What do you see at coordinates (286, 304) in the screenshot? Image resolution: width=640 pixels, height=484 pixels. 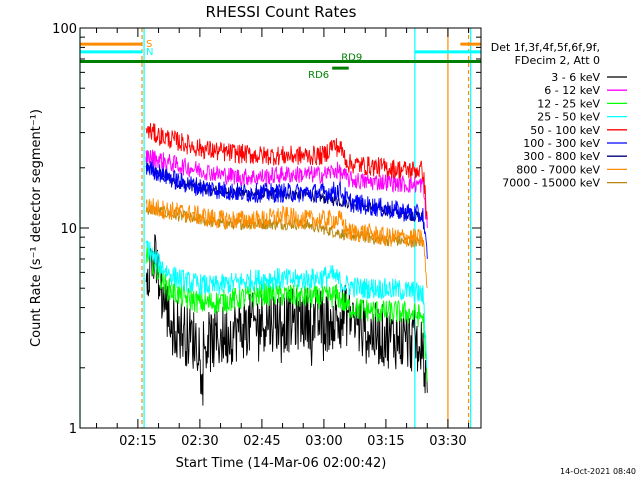 I see `series-line-25-50-kev` at bounding box center [286, 304].